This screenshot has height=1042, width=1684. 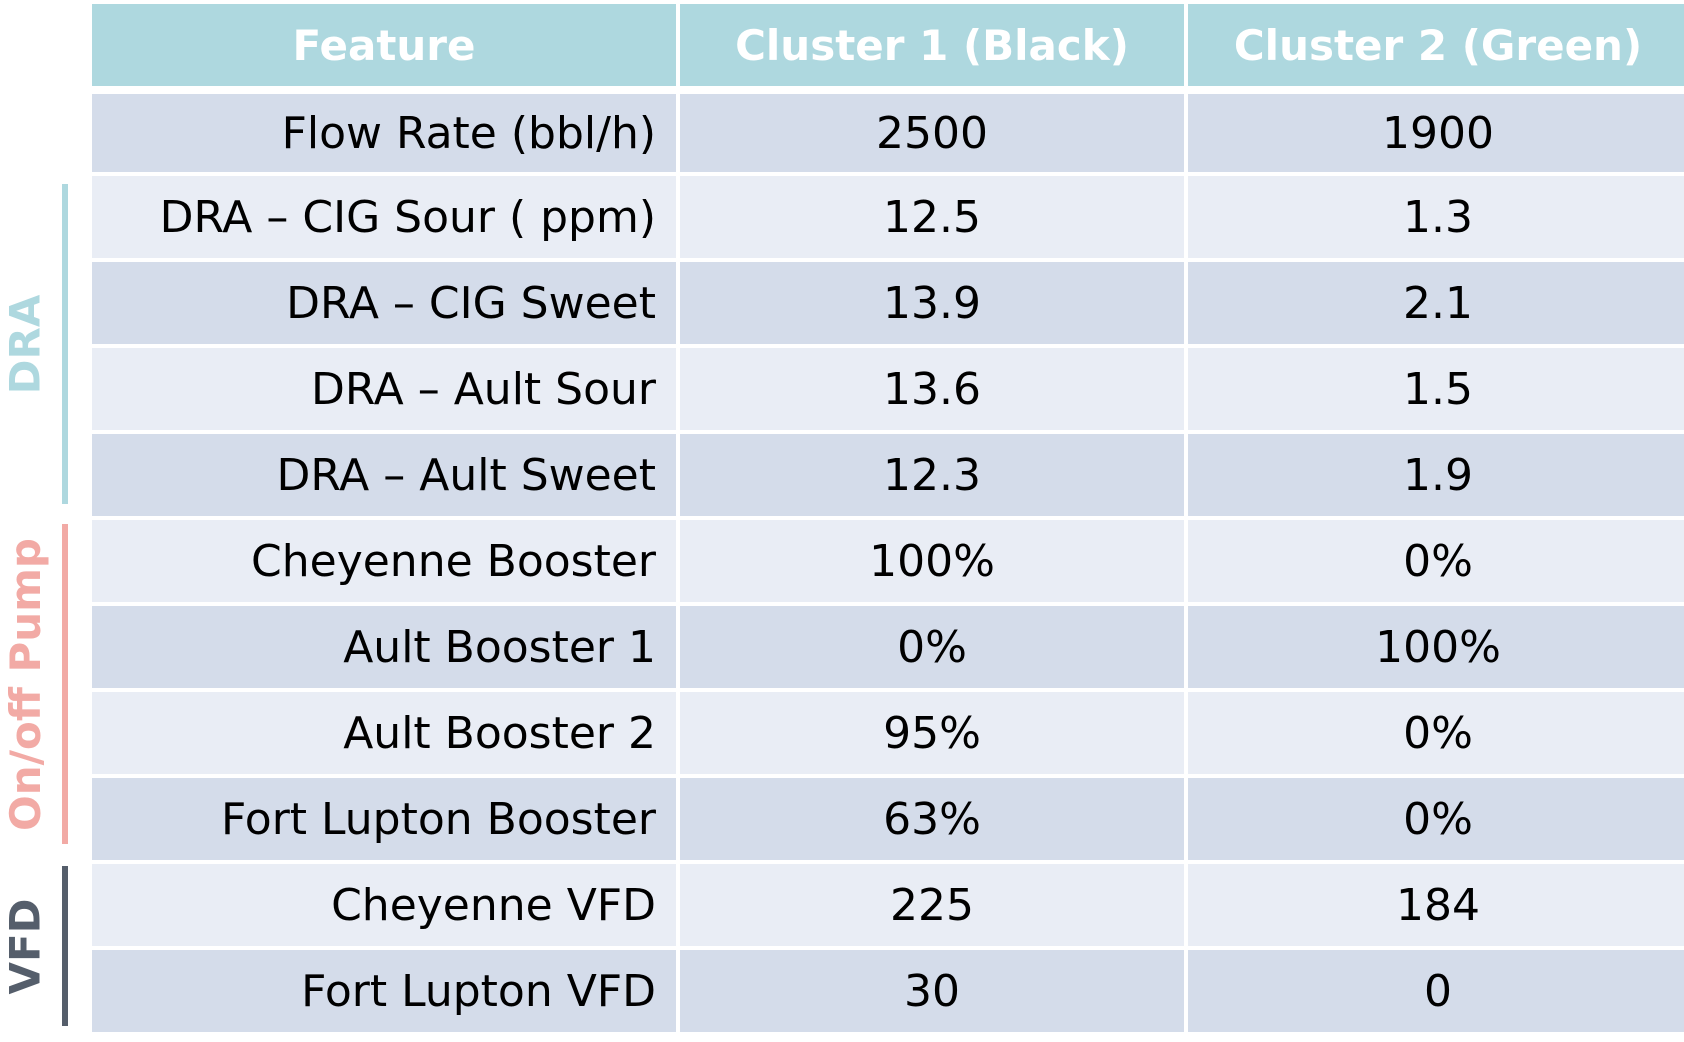 What do you see at coordinates (384, 819) in the screenshot?
I see `row-feature: Fort Lupton Booster` at bounding box center [384, 819].